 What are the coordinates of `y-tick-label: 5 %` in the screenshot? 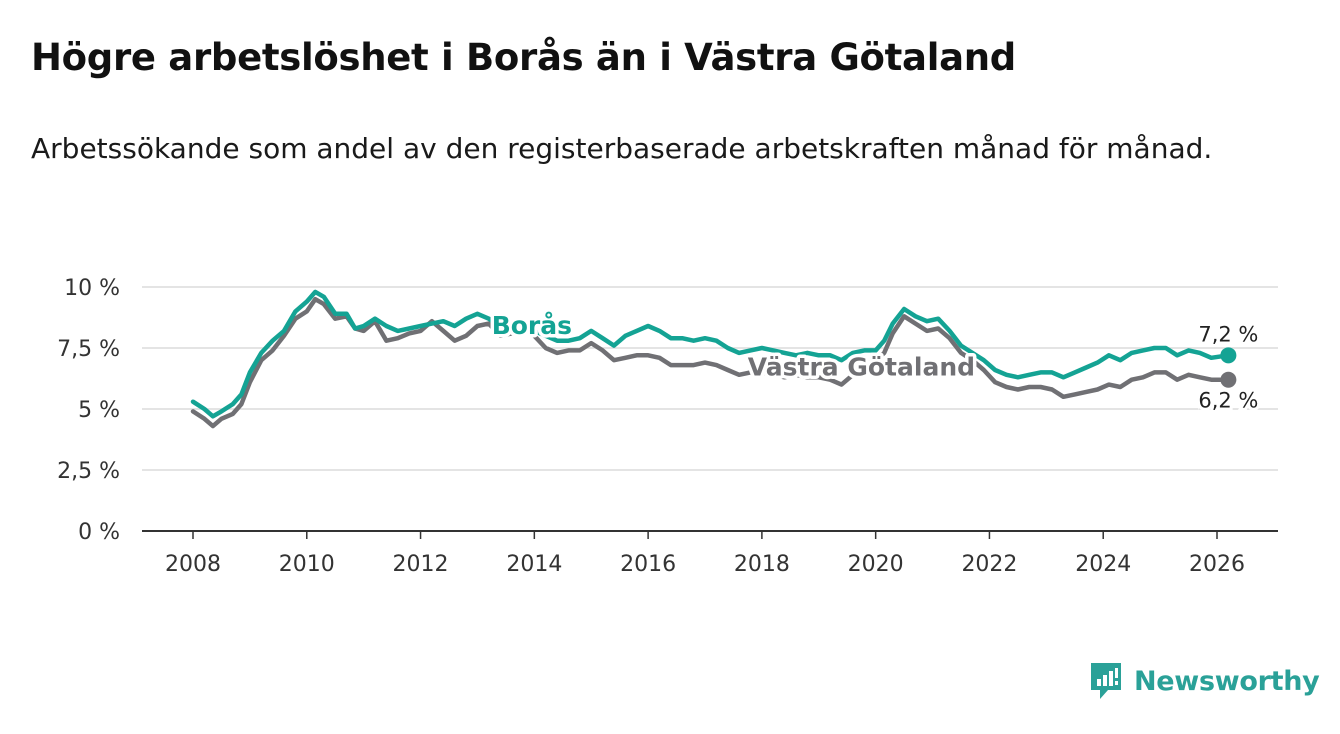 It's located at (99, 410).